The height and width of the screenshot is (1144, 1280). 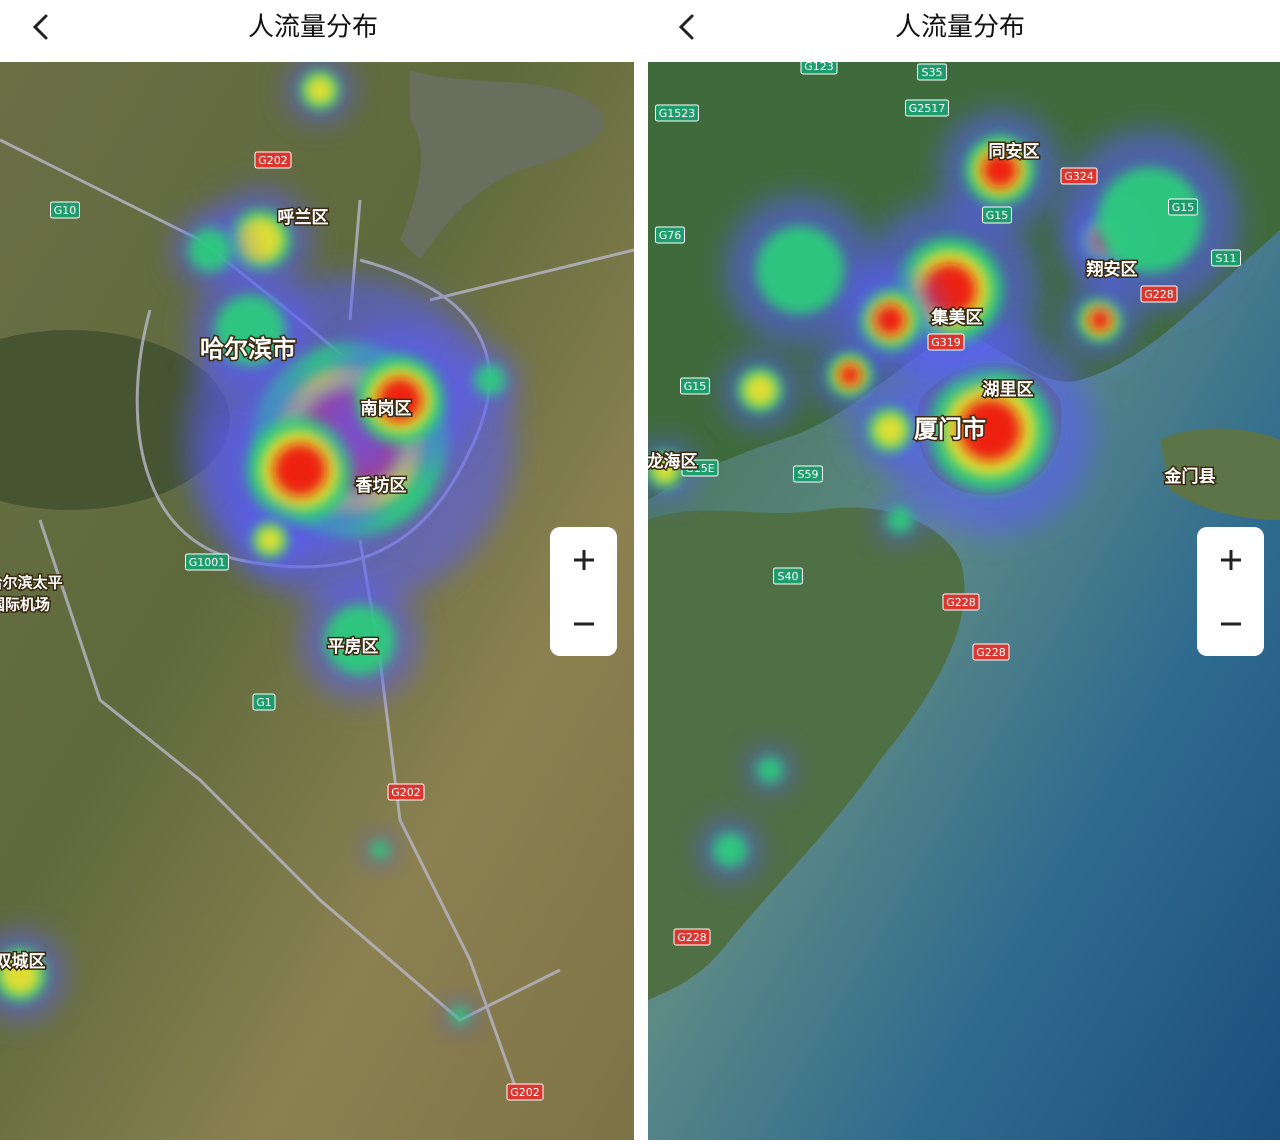 What do you see at coordinates (1220, 474) in the screenshot?
I see `island` at bounding box center [1220, 474].